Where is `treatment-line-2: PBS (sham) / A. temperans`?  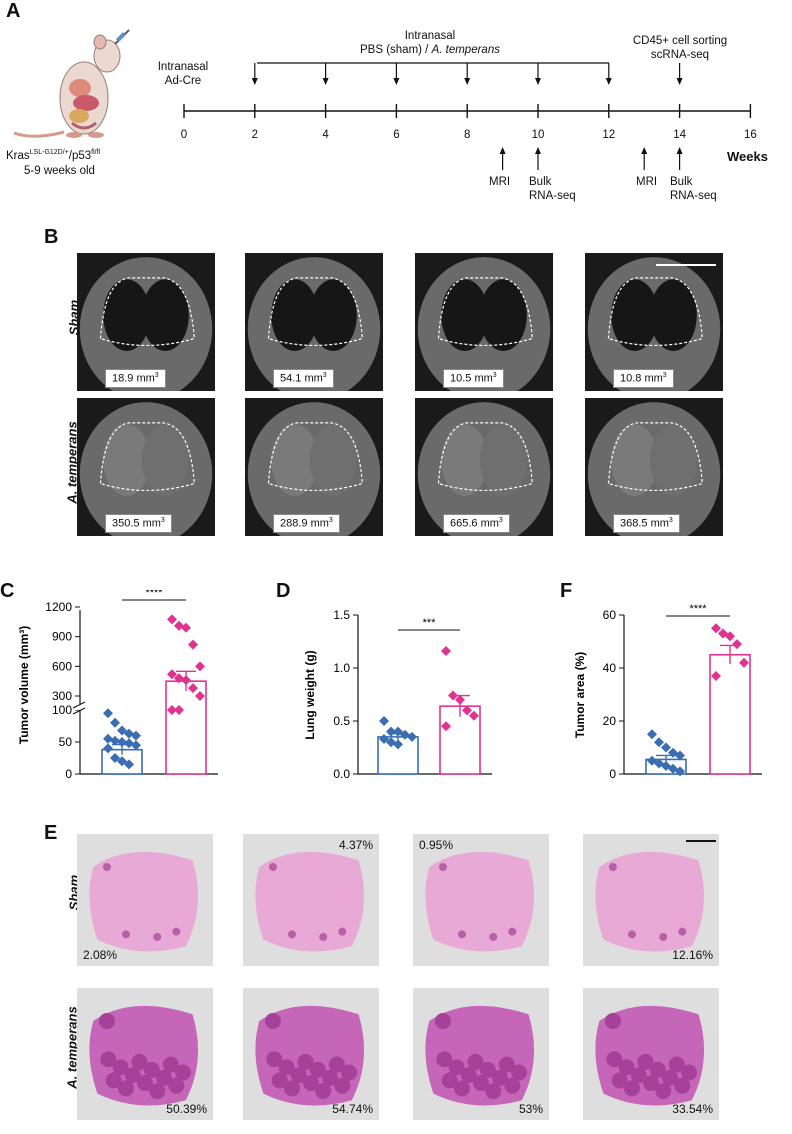
treatment-line-2: PBS (sham) / A. temperans is located at coordinates (430, 50).